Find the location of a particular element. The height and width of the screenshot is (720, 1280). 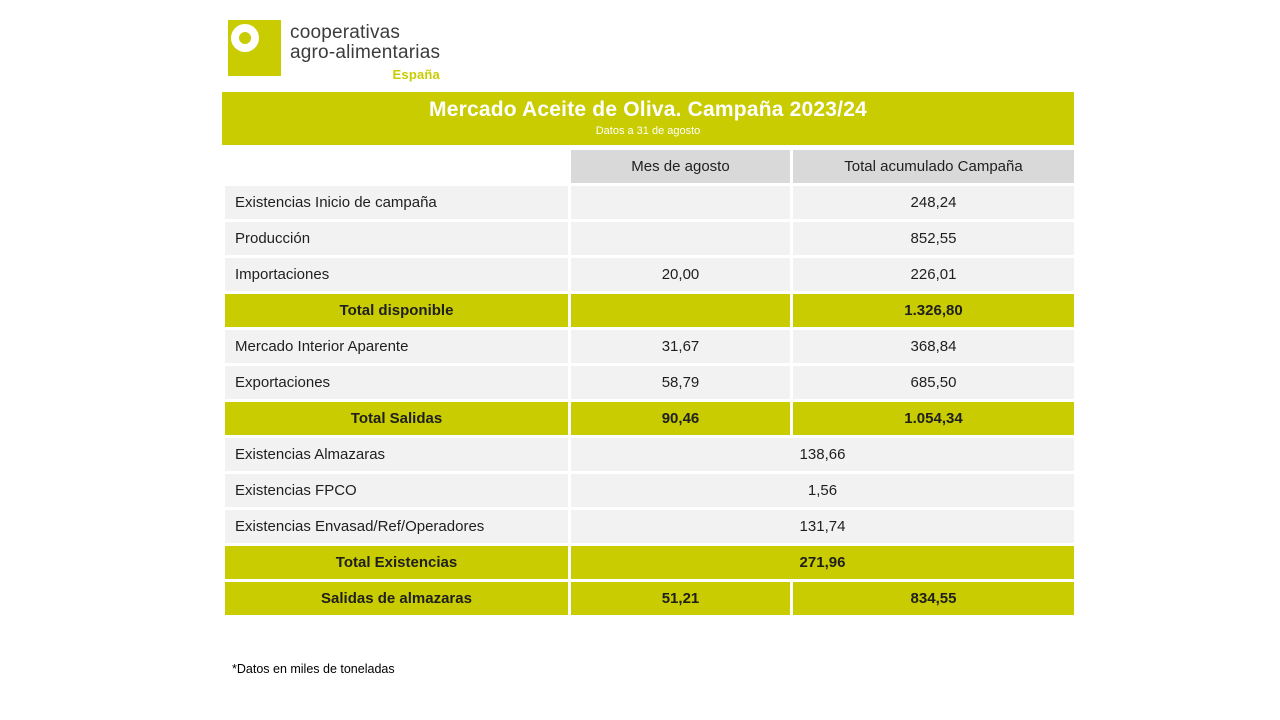

logo-line2: agro-alimentarias is located at coordinates (365, 52).